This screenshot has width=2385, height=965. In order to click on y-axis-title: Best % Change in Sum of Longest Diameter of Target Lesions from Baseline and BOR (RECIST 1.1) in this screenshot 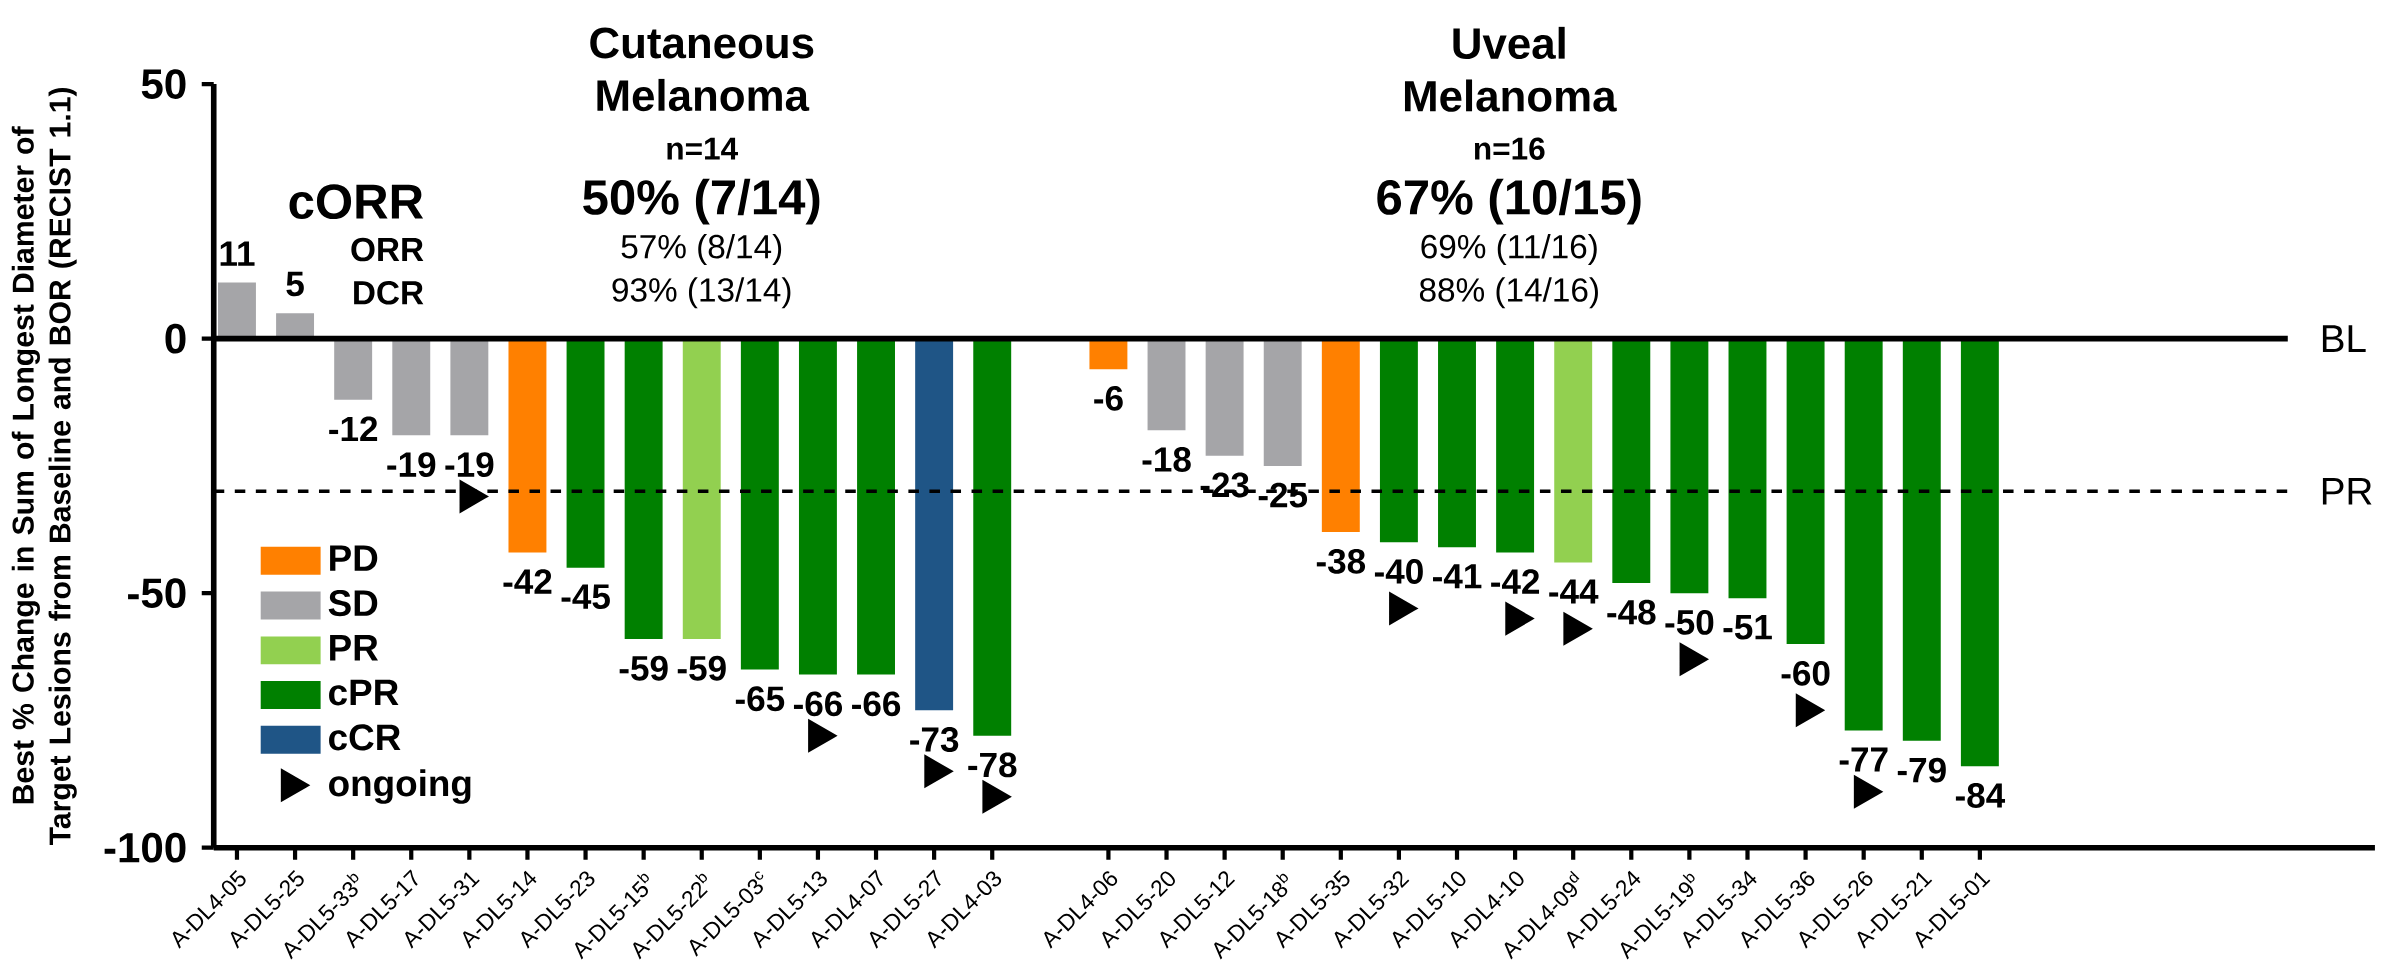, I will do `click(44, 467)`.